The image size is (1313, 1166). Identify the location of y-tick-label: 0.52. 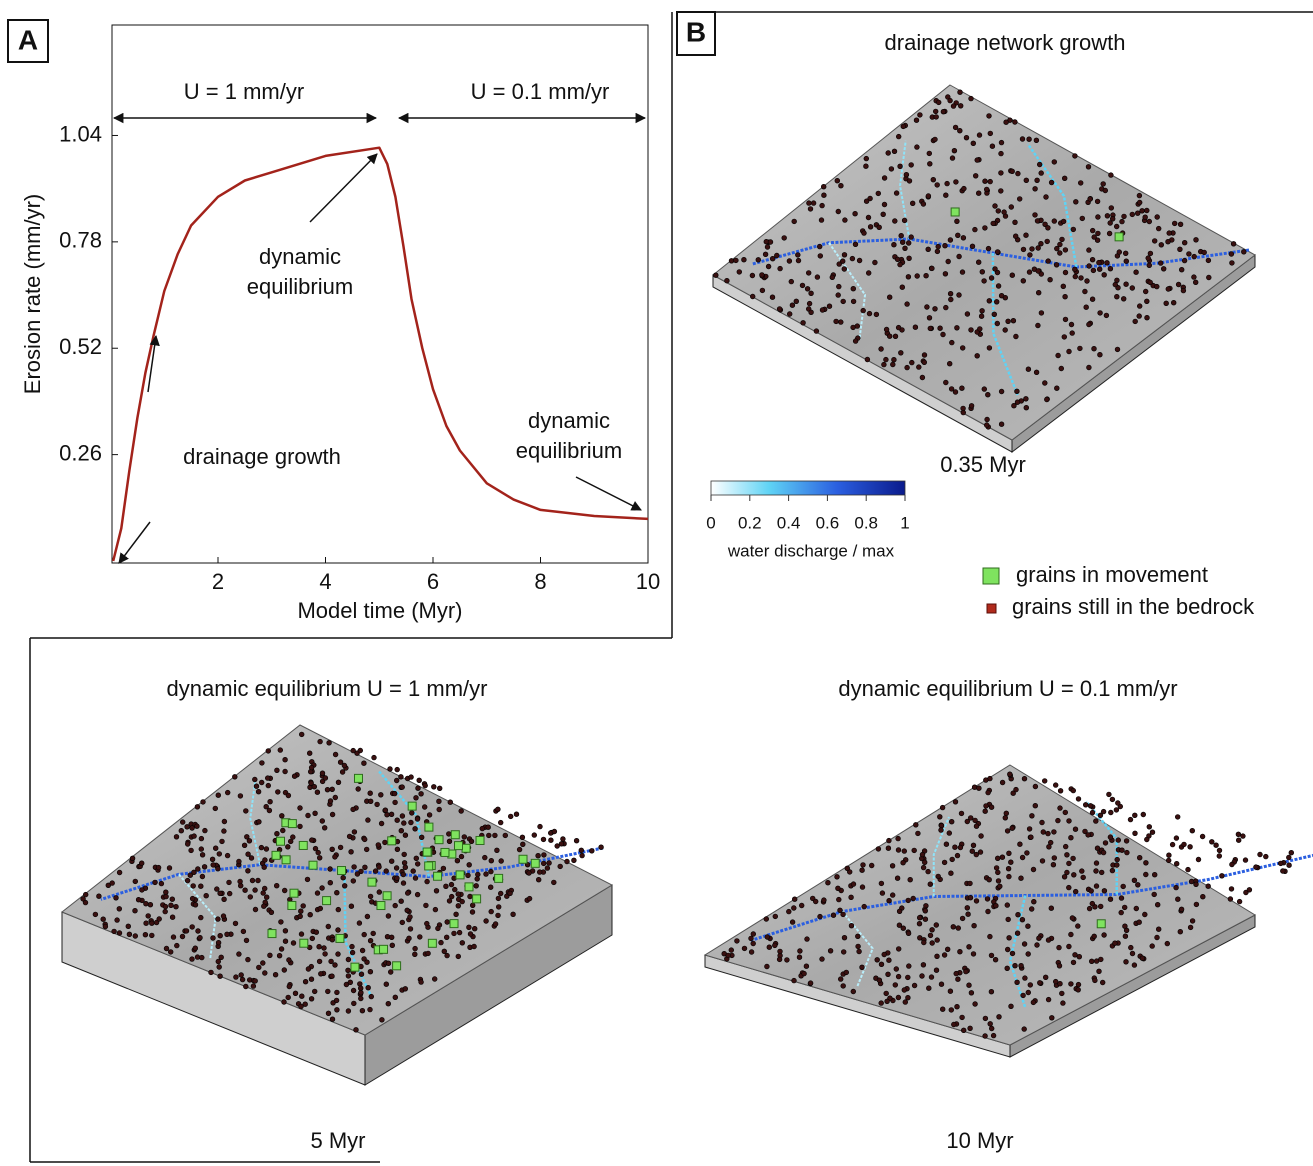
(80, 346).